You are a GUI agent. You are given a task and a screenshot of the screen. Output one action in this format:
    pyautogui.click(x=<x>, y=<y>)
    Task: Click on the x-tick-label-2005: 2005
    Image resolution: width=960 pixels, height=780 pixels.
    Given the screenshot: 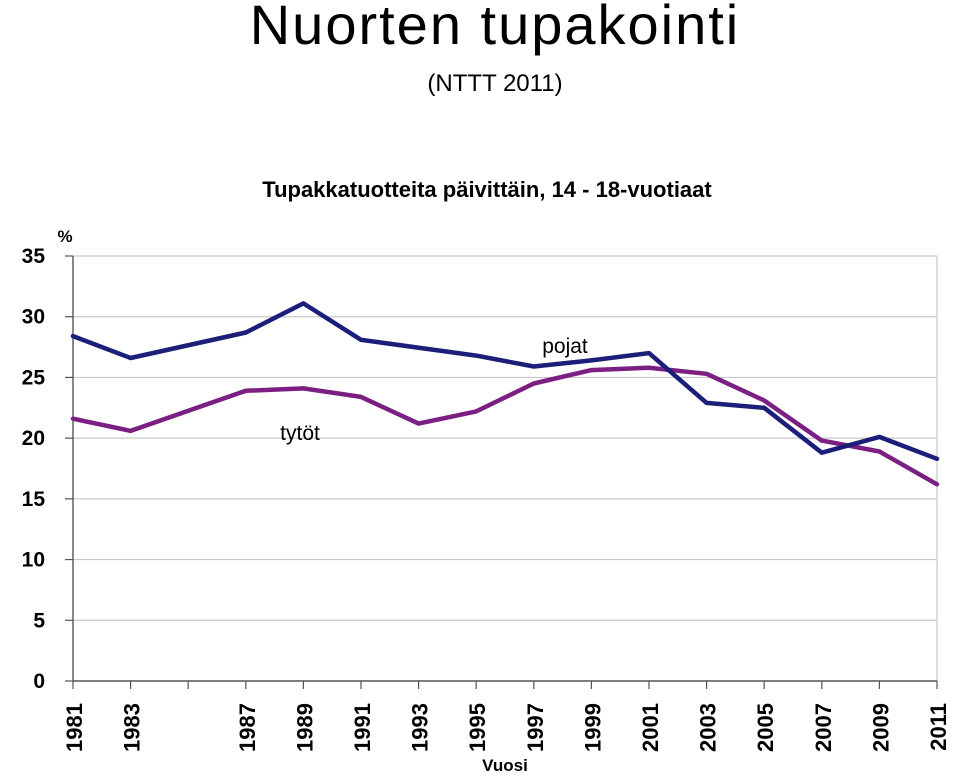 What is the action you would take?
    pyautogui.click(x=765, y=727)
    